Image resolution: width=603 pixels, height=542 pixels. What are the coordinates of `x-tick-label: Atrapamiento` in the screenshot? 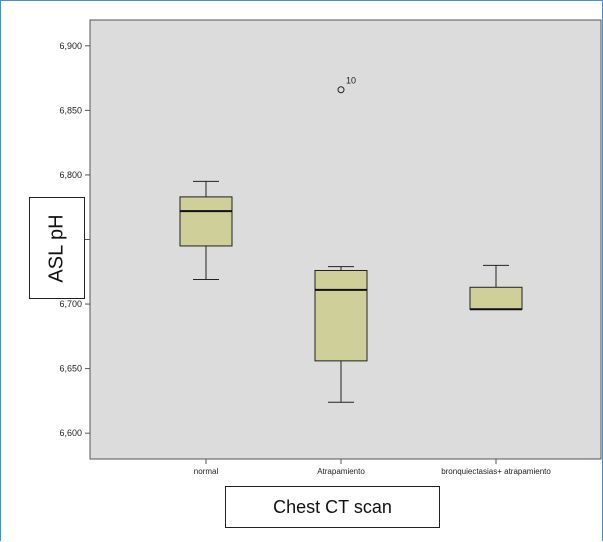 It's located at (341, 471).